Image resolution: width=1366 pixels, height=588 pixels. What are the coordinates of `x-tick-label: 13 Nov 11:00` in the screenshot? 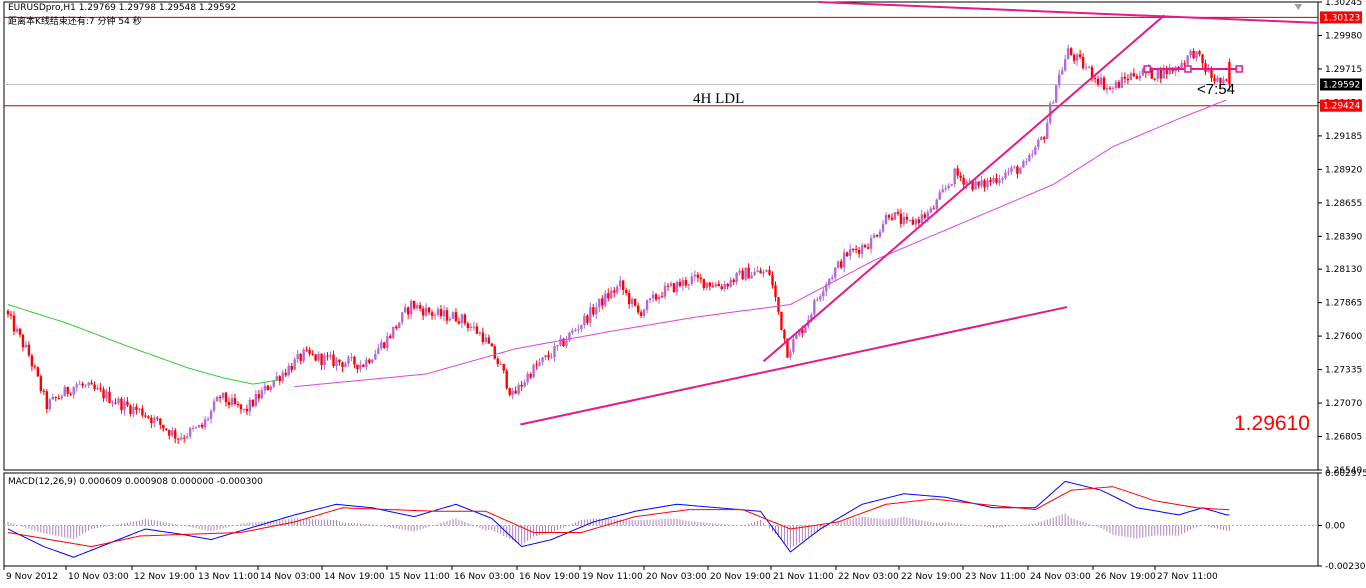 It's located at (228, 577).